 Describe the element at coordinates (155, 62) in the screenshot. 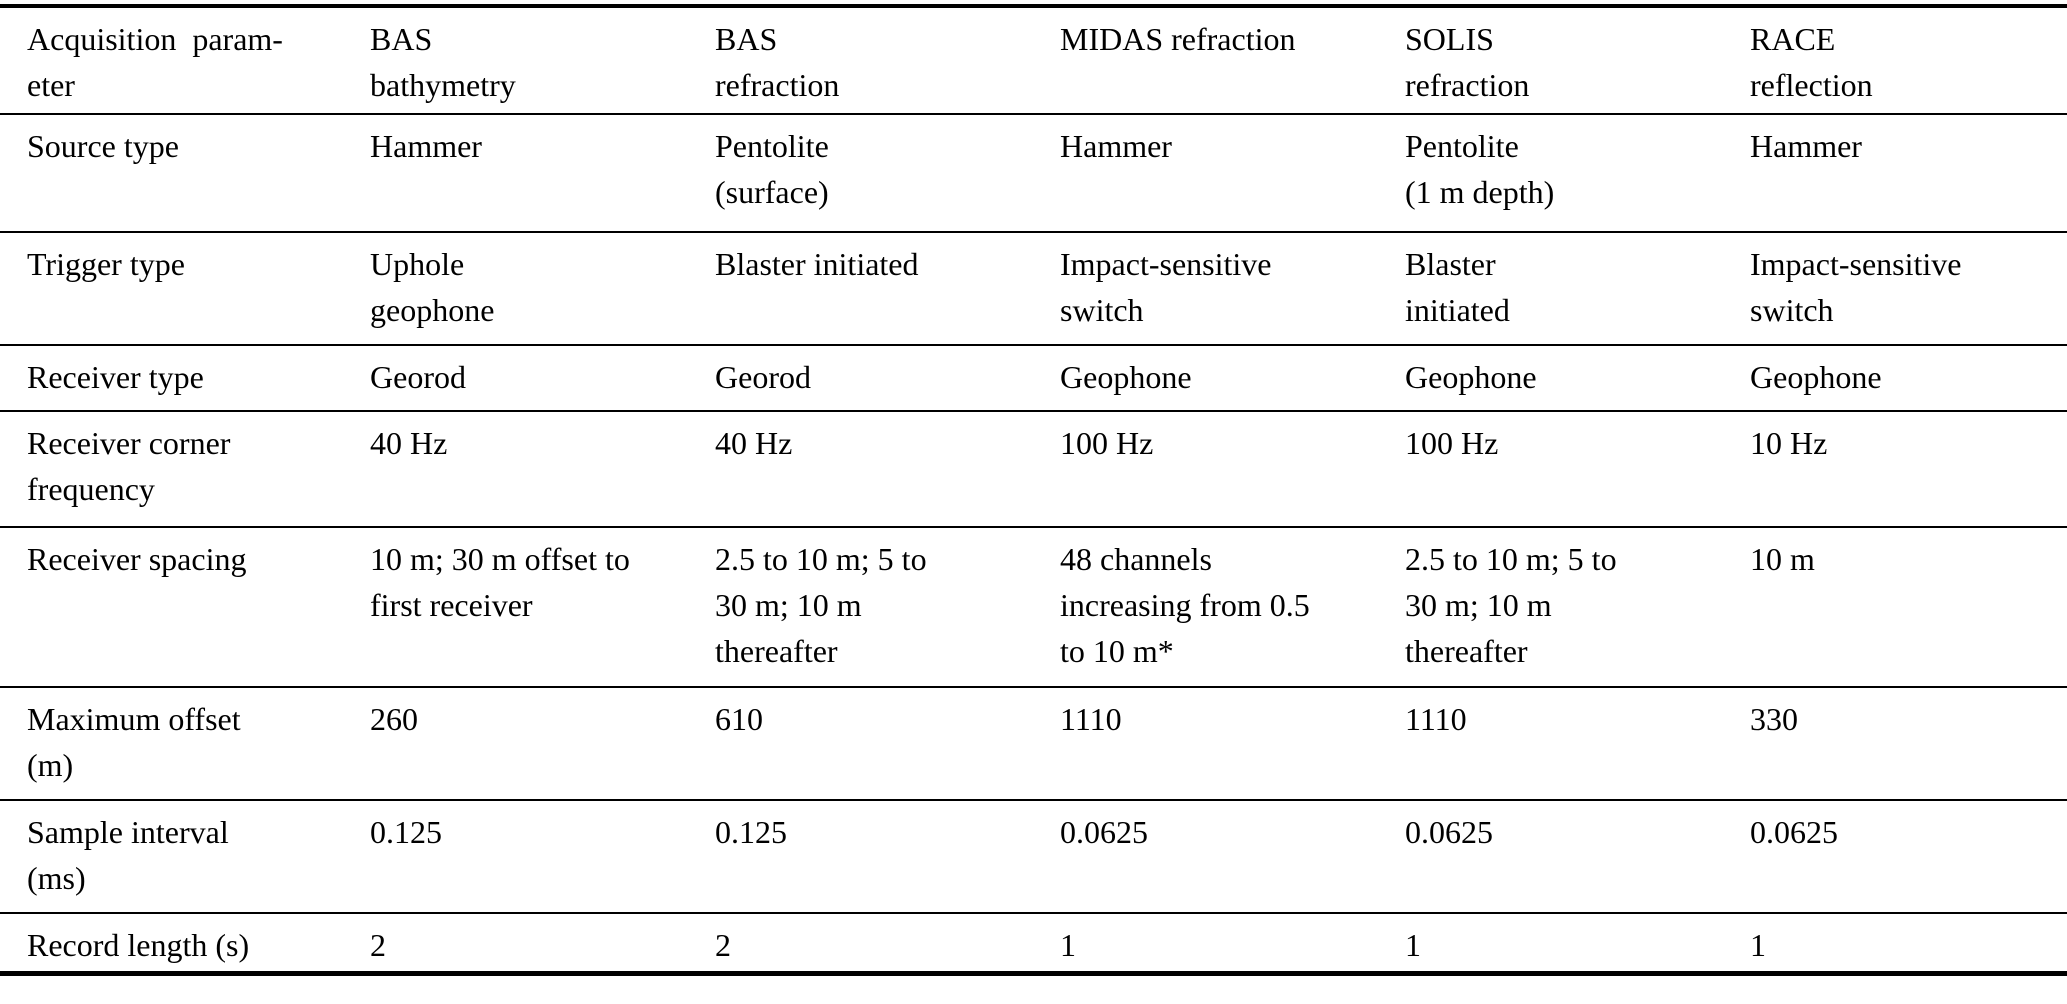

I see `col-header-acquisition-parameter: Acquisition param- eter` at that location.